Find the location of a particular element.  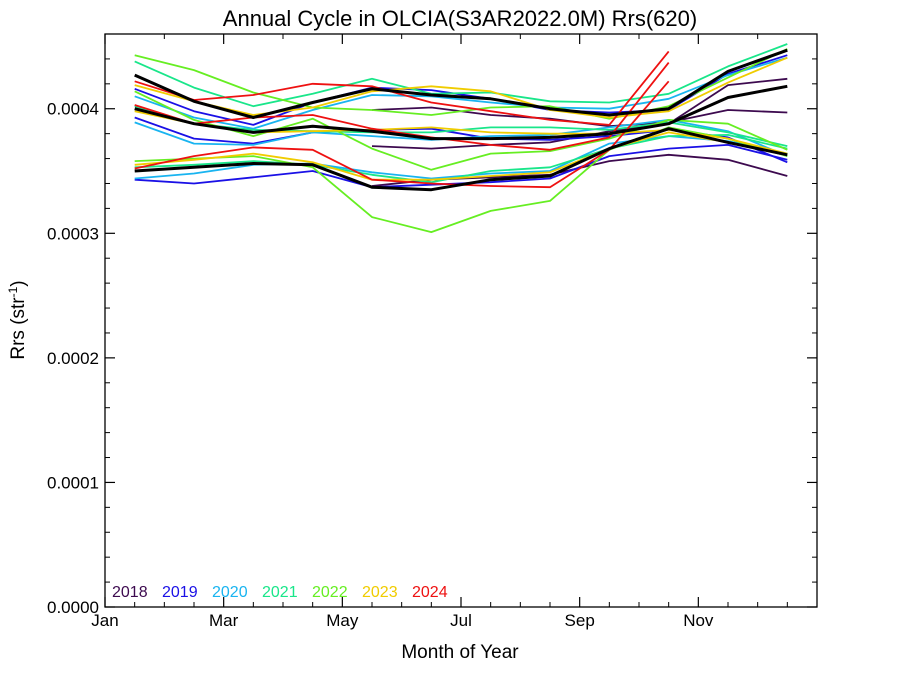

legend-entry: 2024 is located at coordinates (430, 592).